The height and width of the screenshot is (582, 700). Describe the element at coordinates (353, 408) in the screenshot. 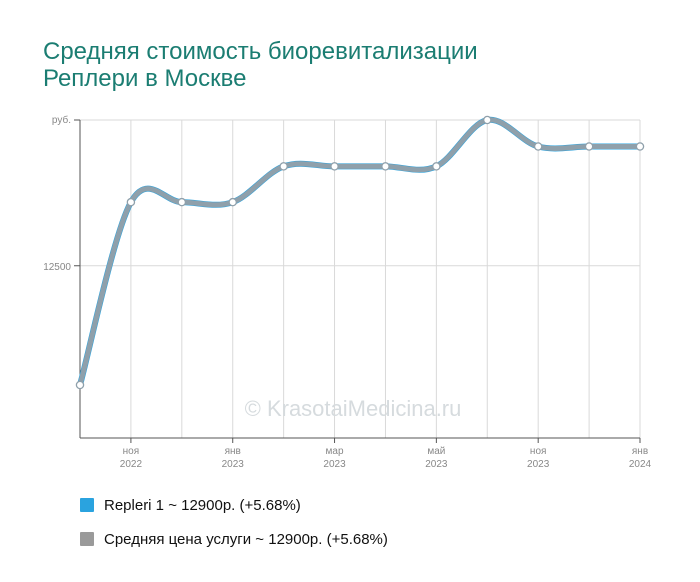

I see `watermark: © KrasotaiMedicina.ru` at that location.